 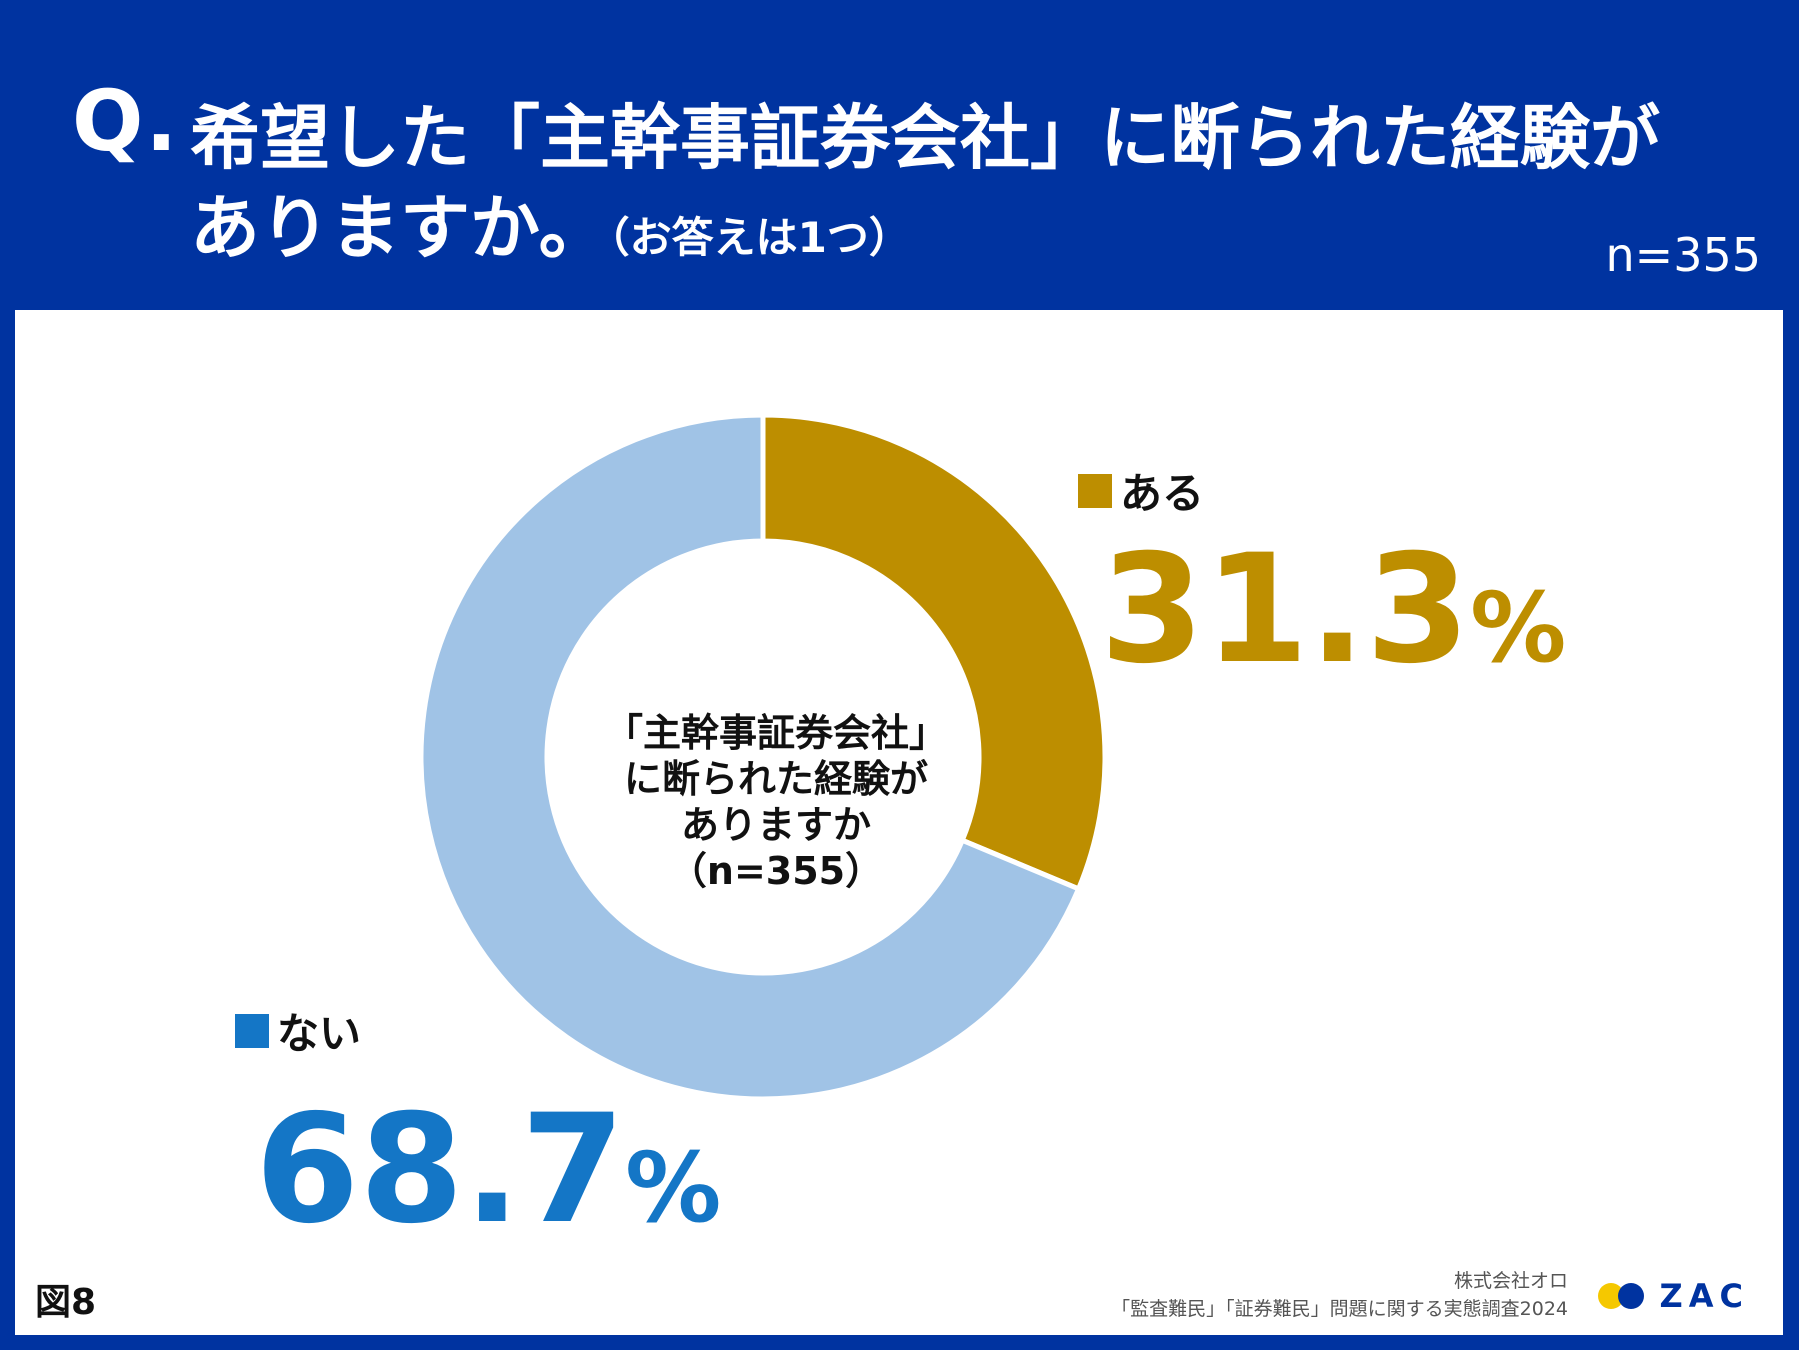 I want to click on question-line-2-text: ありますか。, so click(x=399, y=228).